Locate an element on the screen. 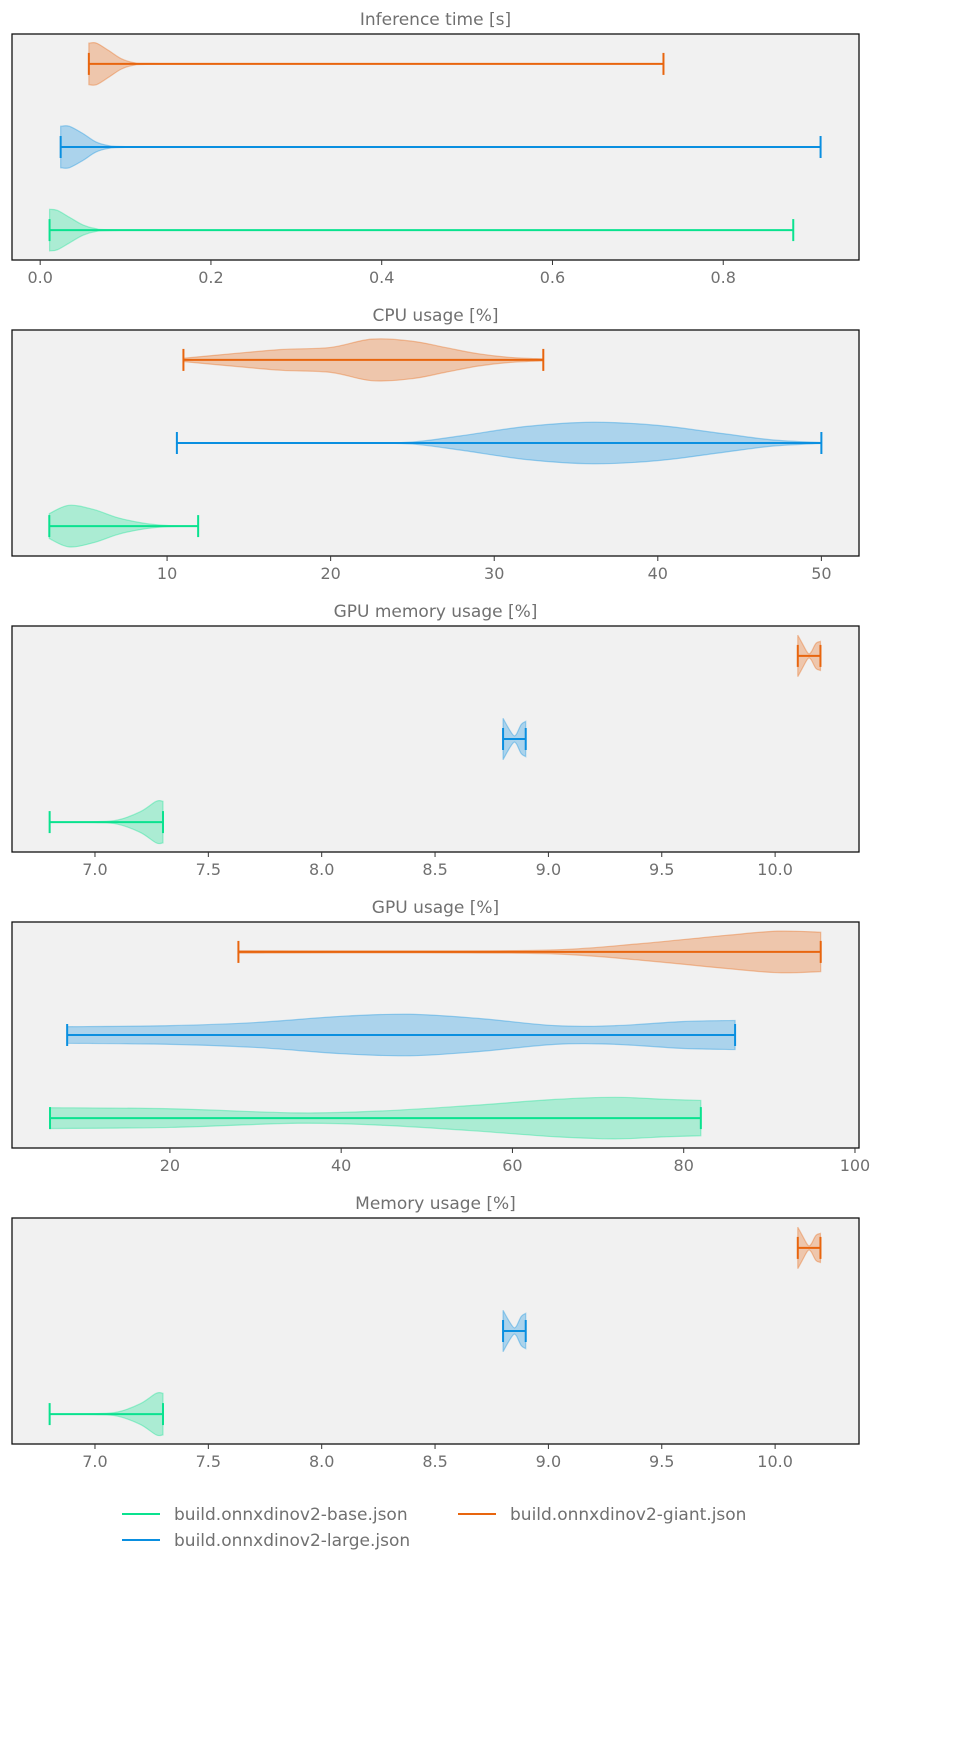 Image resolution: width=979 pixels, height=1745 pixels. subplot-4: GPU usage [%] 20 40 60 80 100 is located at coordinates (441, 1036).